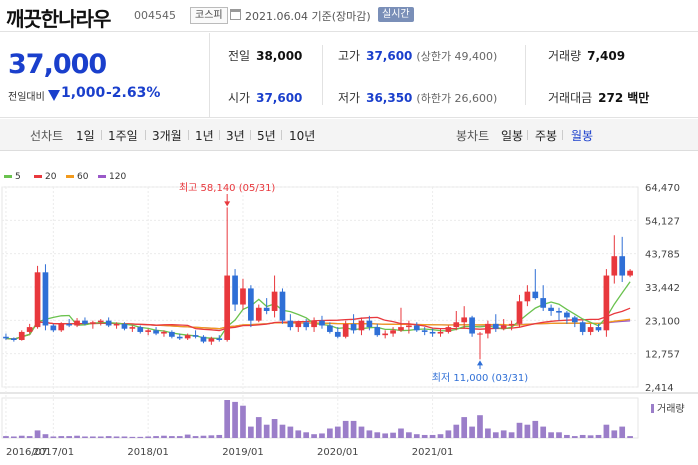  What do you see at coordinates (51, 177) in the screenshot?
I see `legend-label: 20` at bounding box center [51, 177].